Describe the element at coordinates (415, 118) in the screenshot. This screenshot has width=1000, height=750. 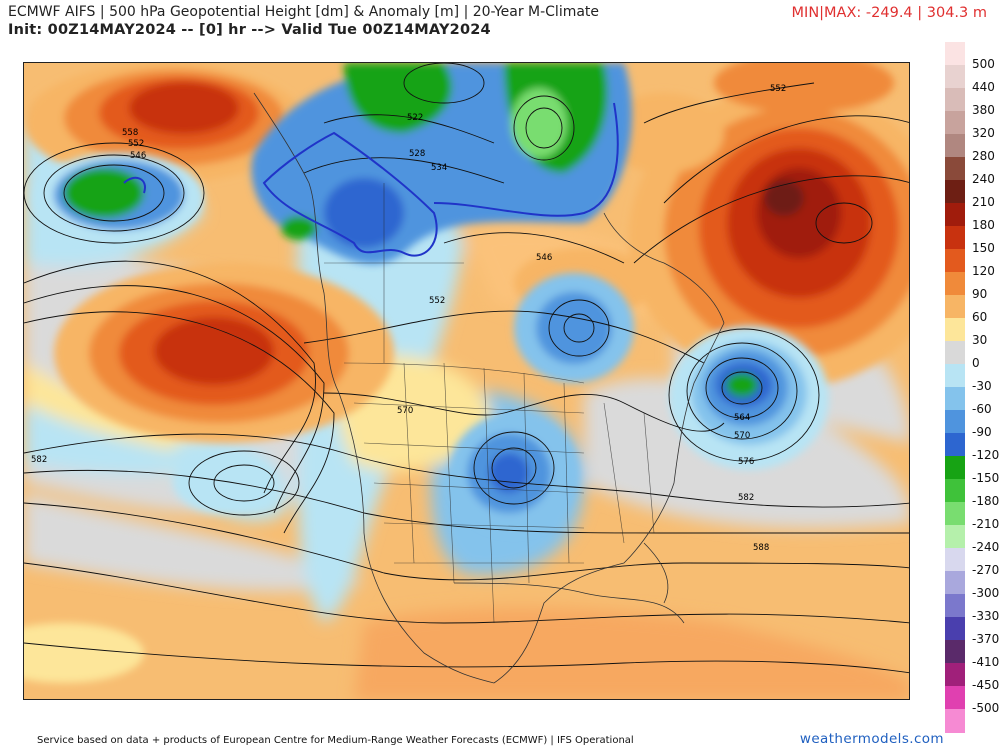
I see `contour-label: 522` at that location.